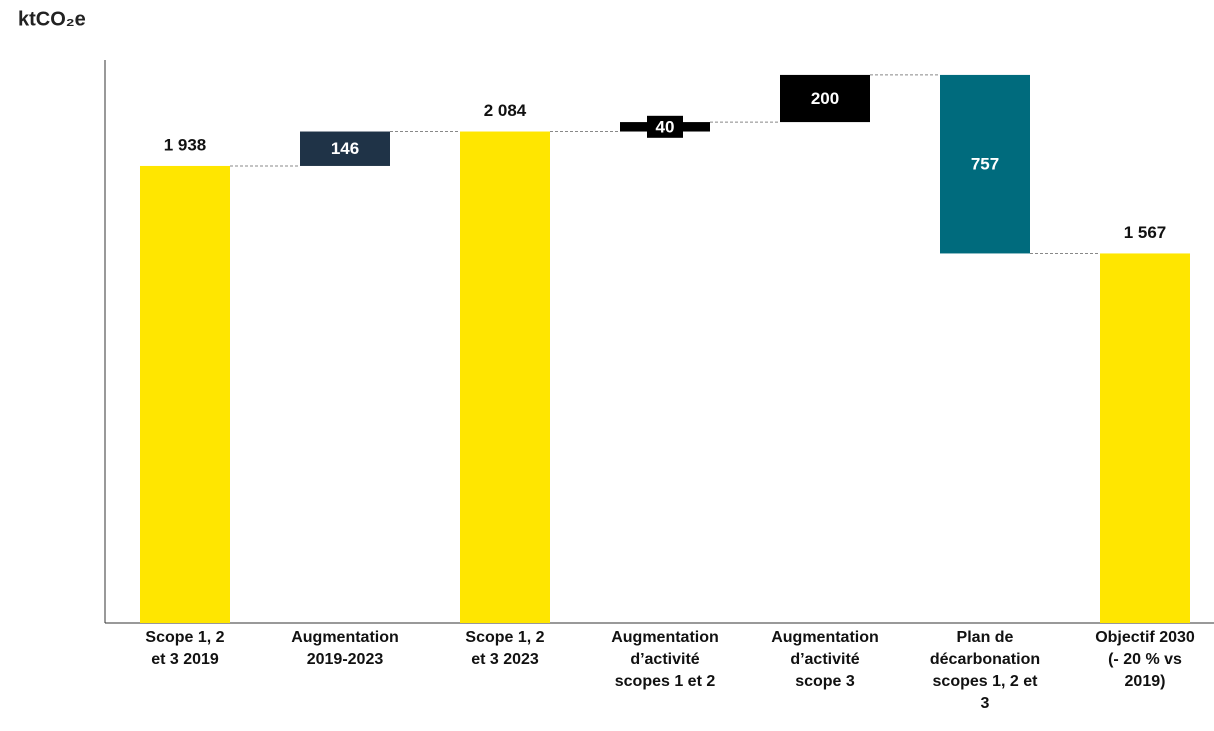 The image size is (1214, 731). Describe the element at coordinates (665, 659) in the screenshot. I see `x-tick-label: Augmentation d’activité scopes 1 et 2` at that location.